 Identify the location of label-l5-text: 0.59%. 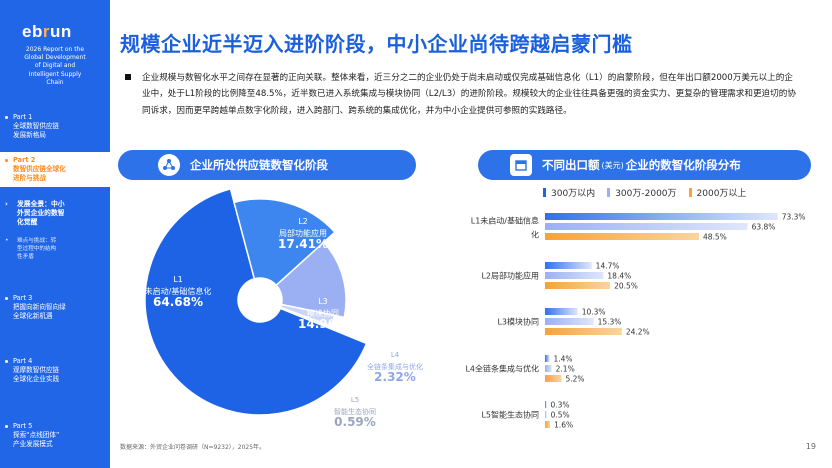
(355, 422).